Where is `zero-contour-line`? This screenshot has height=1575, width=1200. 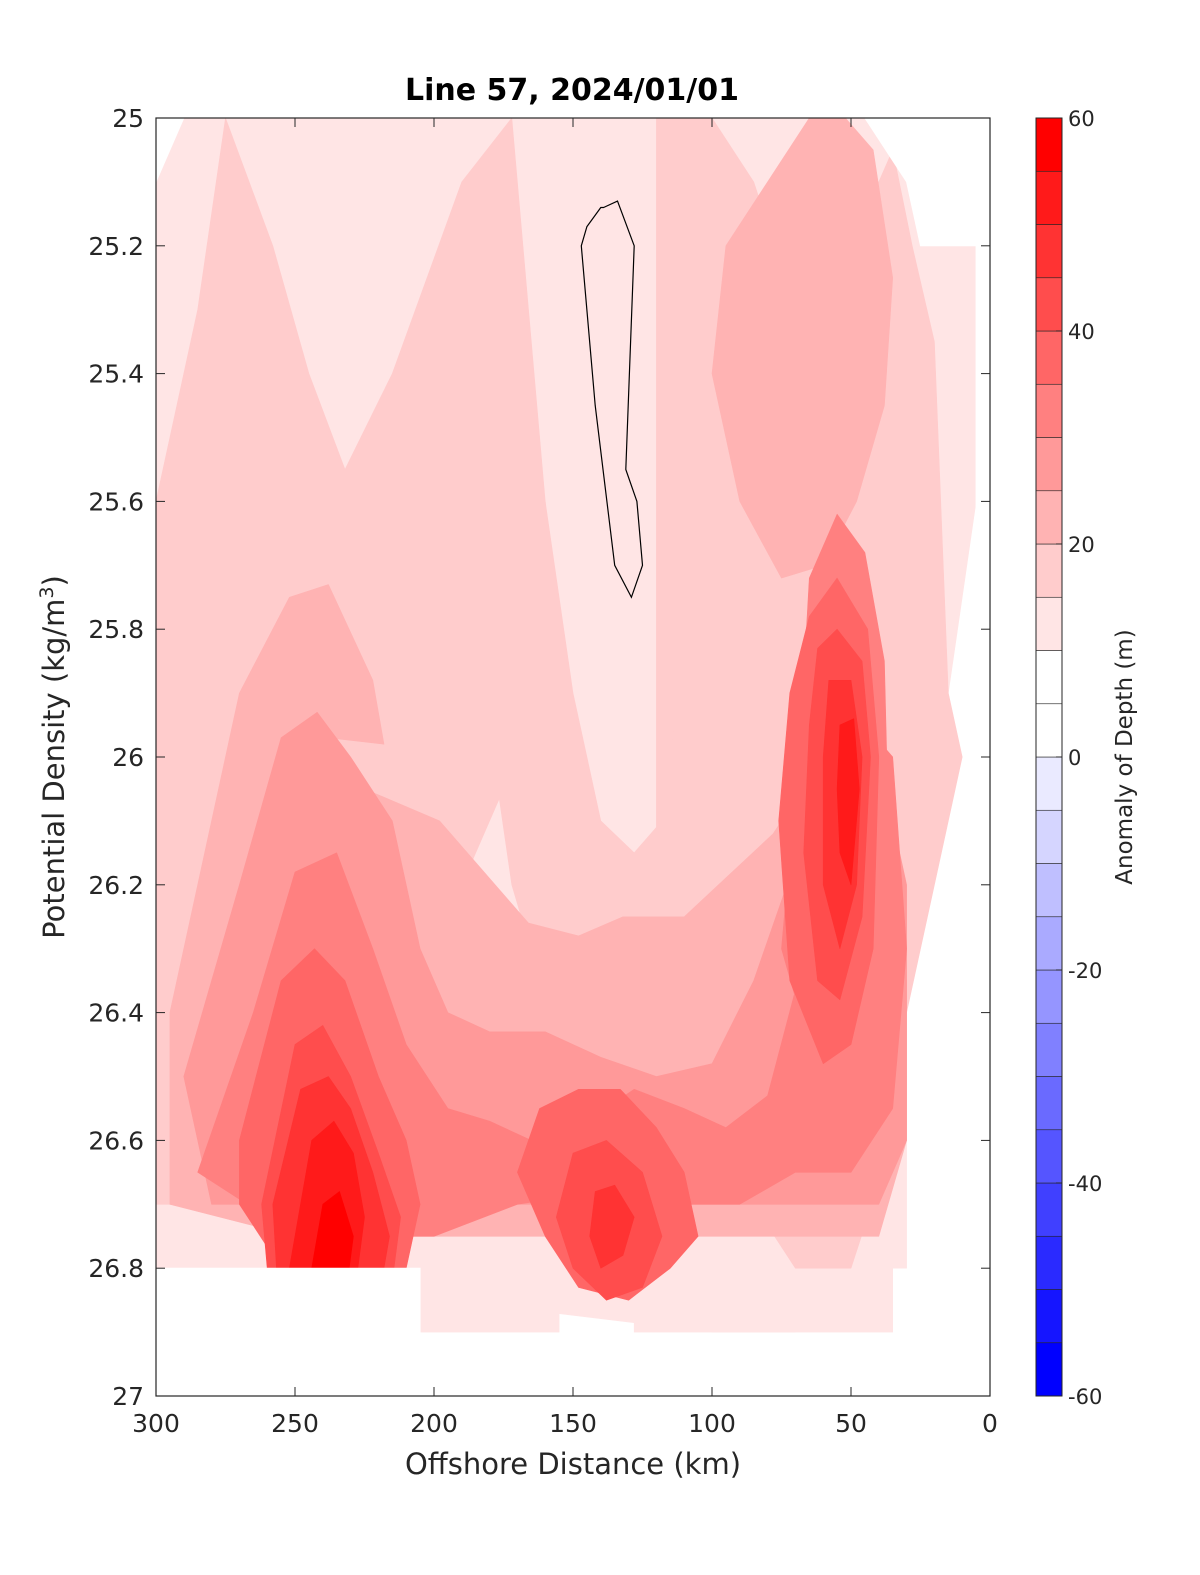 zero-contour-line is located at coordinates (612, 399).